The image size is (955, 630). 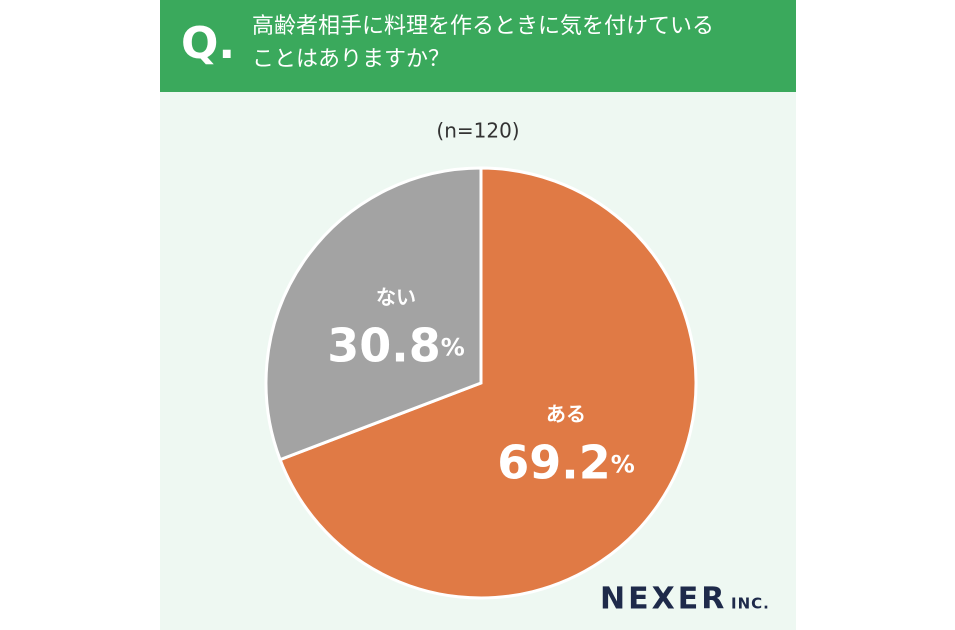 I want to click on slice-value-label: 69.2%, so click(x=566, y=462).